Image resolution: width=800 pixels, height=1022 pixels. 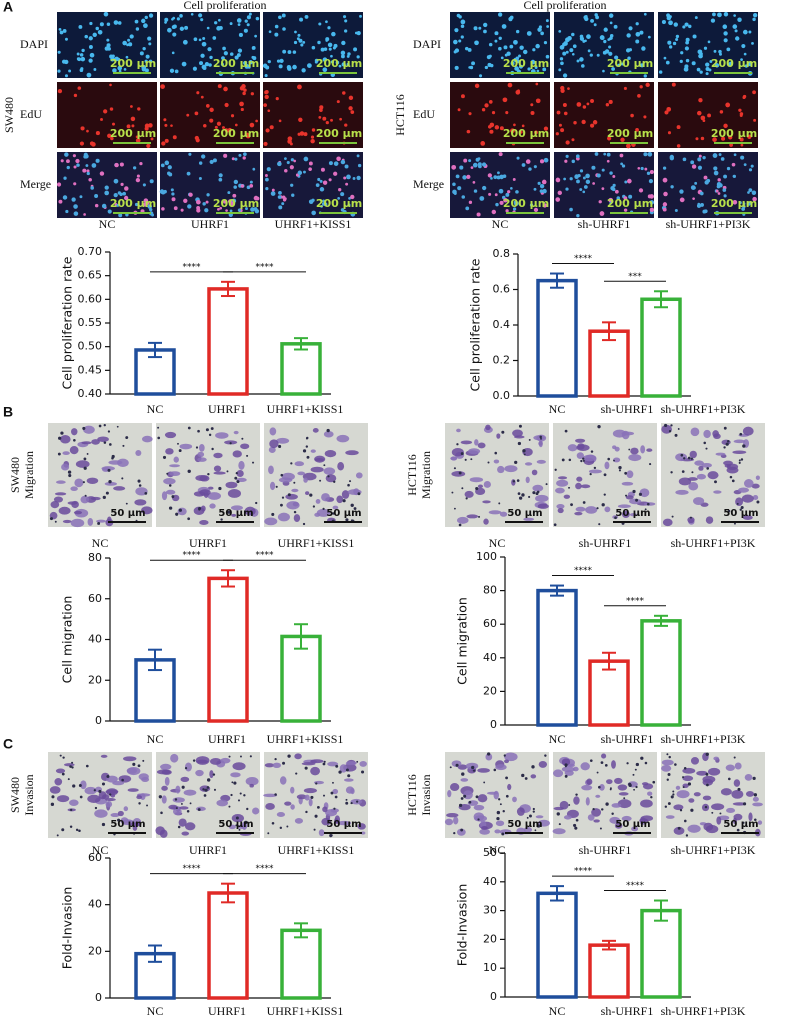 What do you see at coordinates (236, 133) in the screenshot?
I see `scale-bar-label: 200 μm` at bounding box center [236, 133].